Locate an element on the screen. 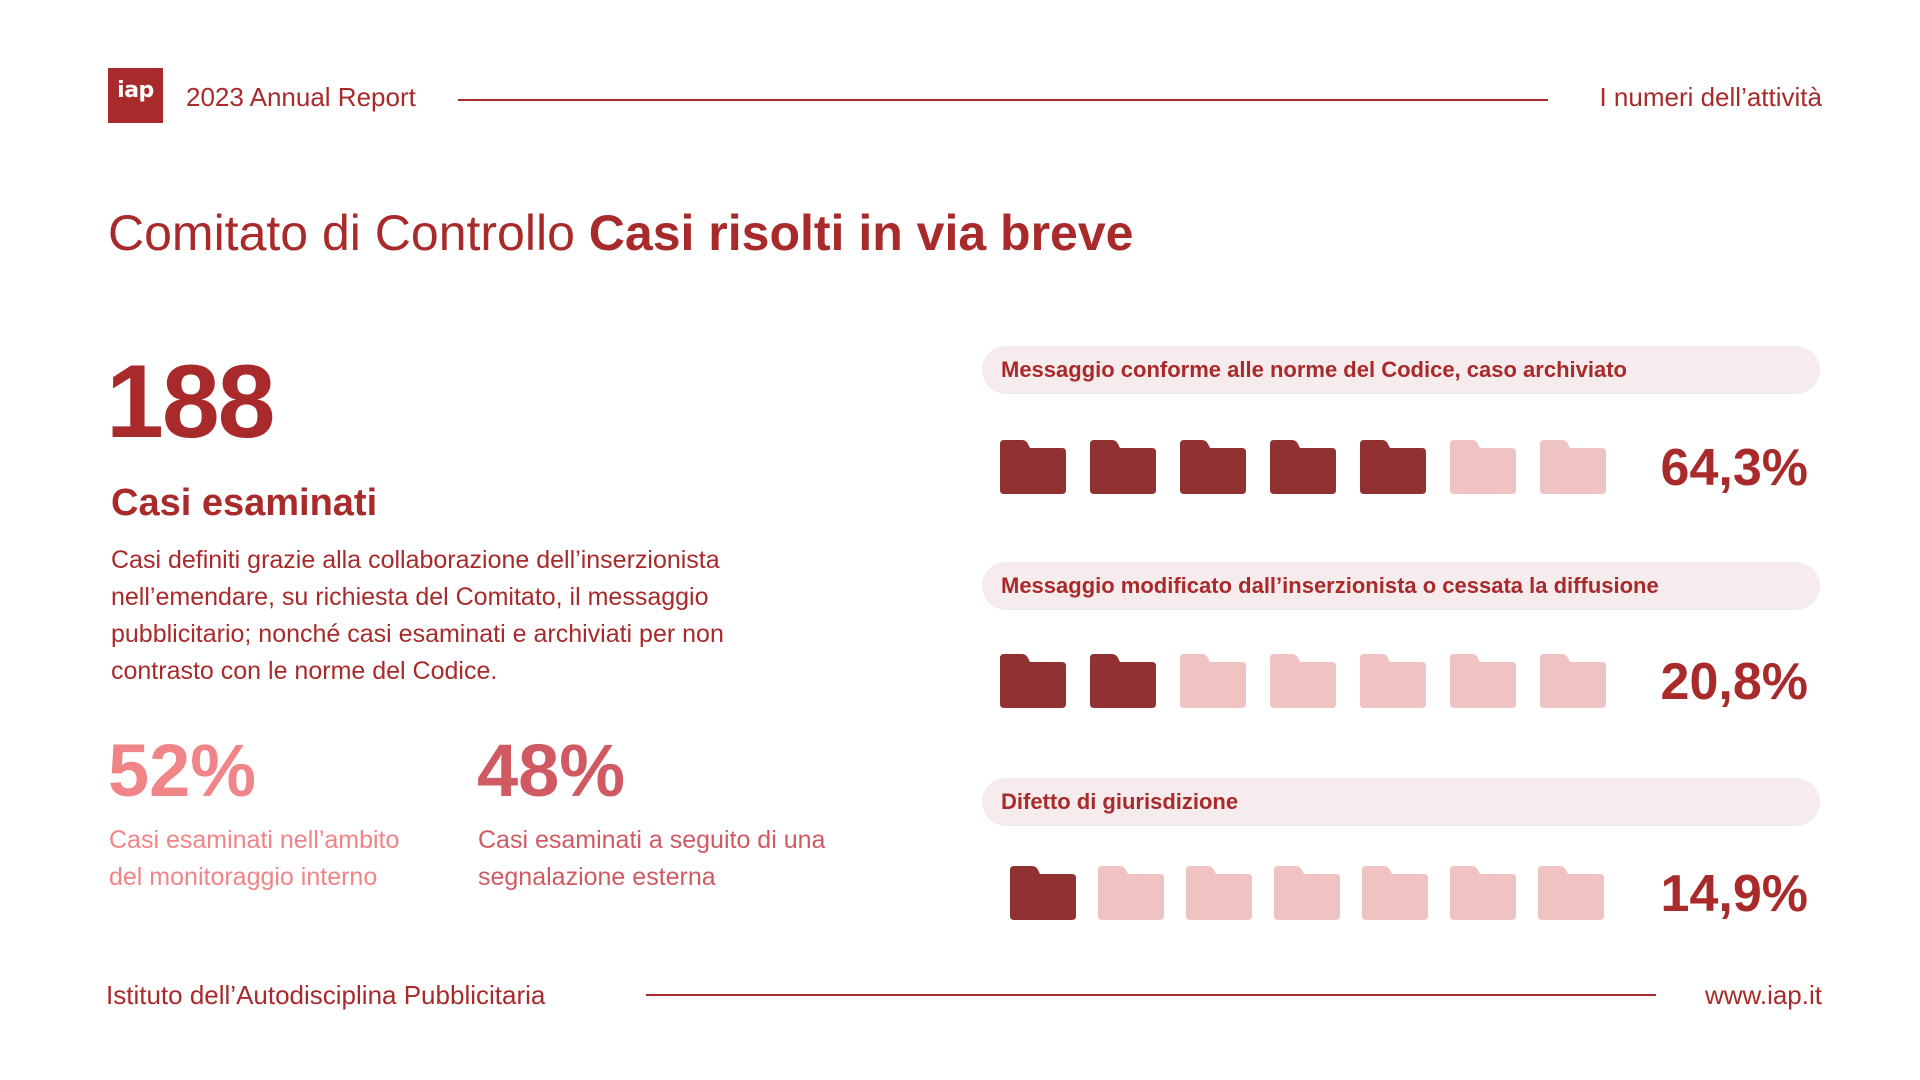 This screenshot has height=1080, width=1920. folder-row-conforme is located at coordinates (1303, 467).